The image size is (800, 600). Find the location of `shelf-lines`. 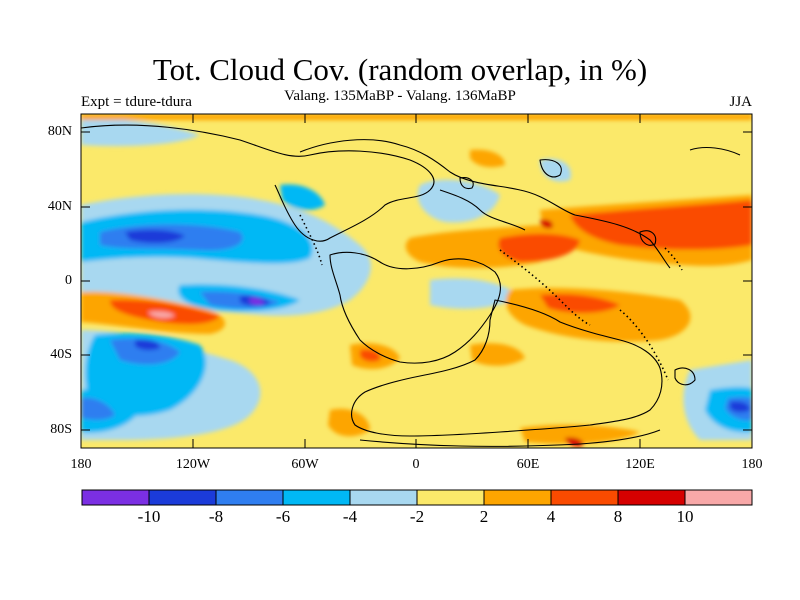

shelf-lines is located at coordinates (491, 297).